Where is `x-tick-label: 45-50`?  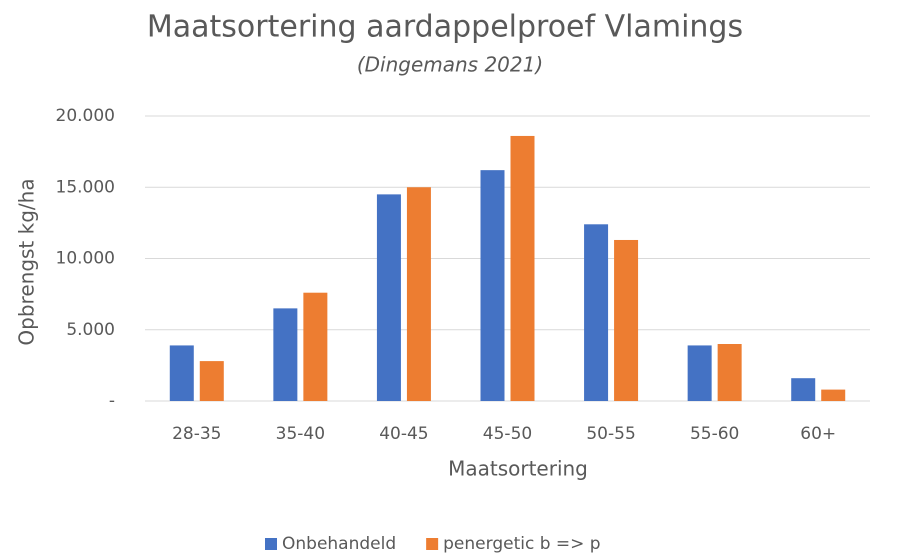 x-tick-label: 45-50 is located at coordinates (507, 434).